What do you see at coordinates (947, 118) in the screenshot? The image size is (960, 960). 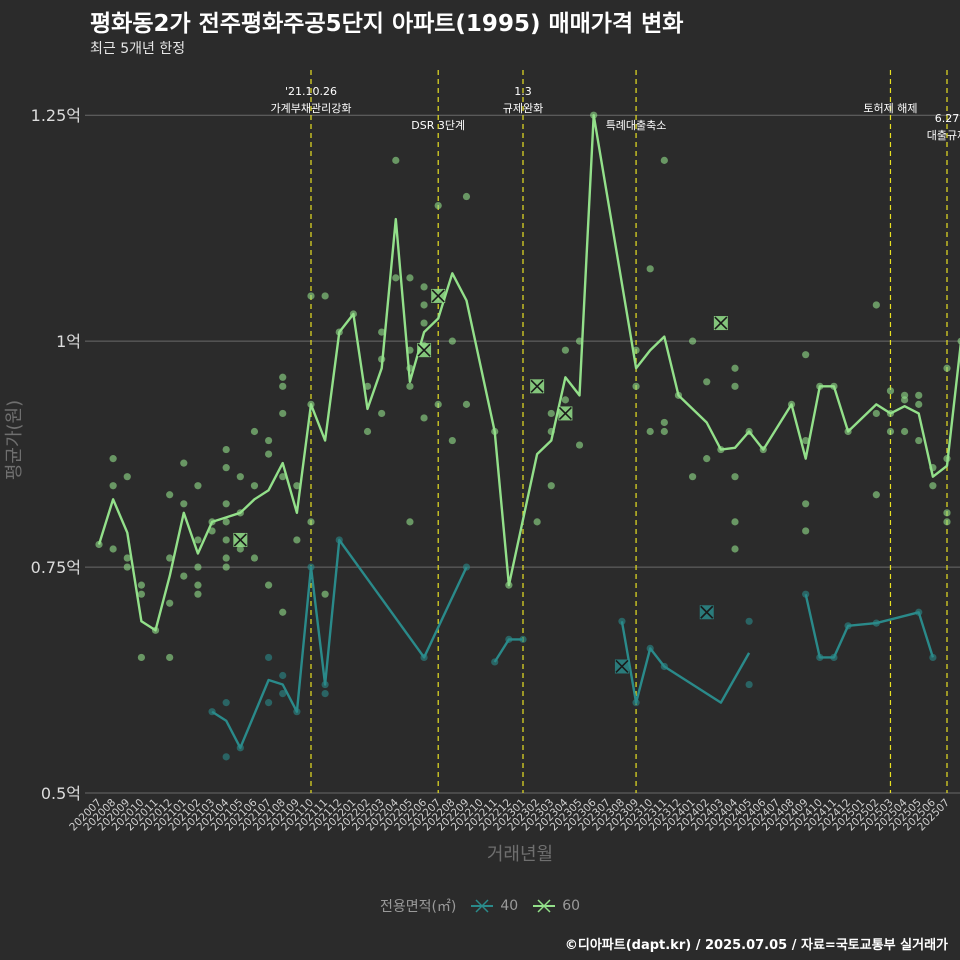 I see `event-annotation: 6.27` at bounding box center [947, 118].